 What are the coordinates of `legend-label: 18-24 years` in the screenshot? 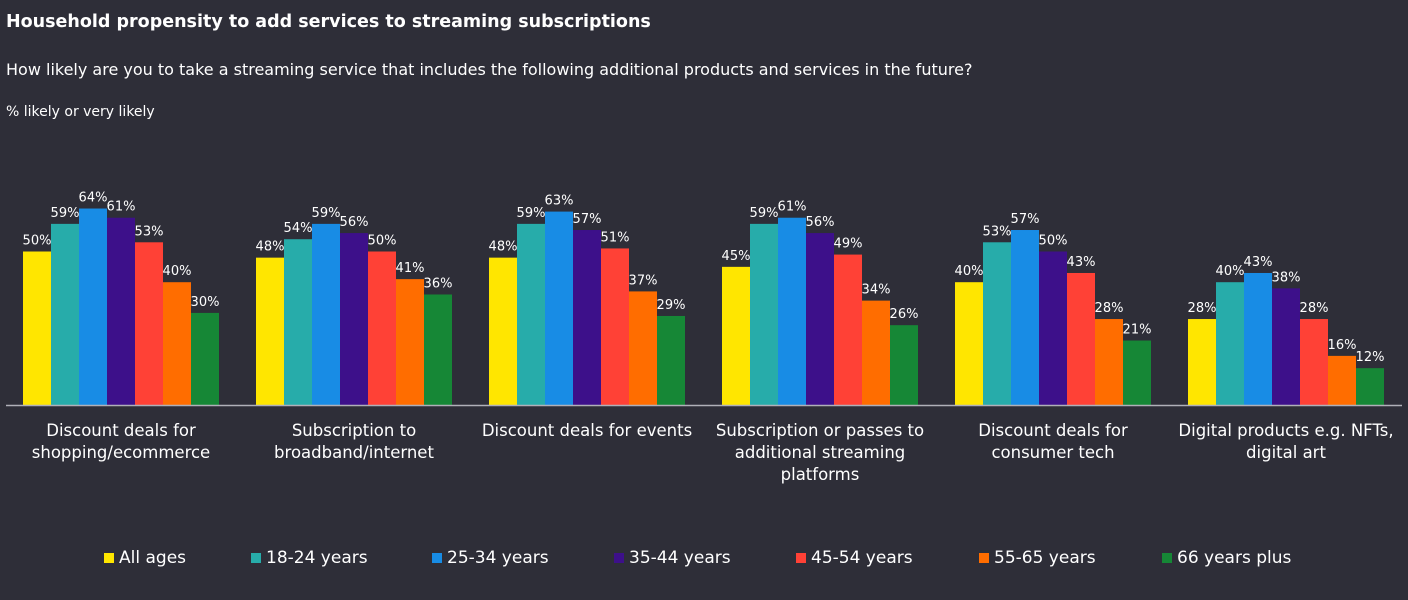 It's located at (317, 558).